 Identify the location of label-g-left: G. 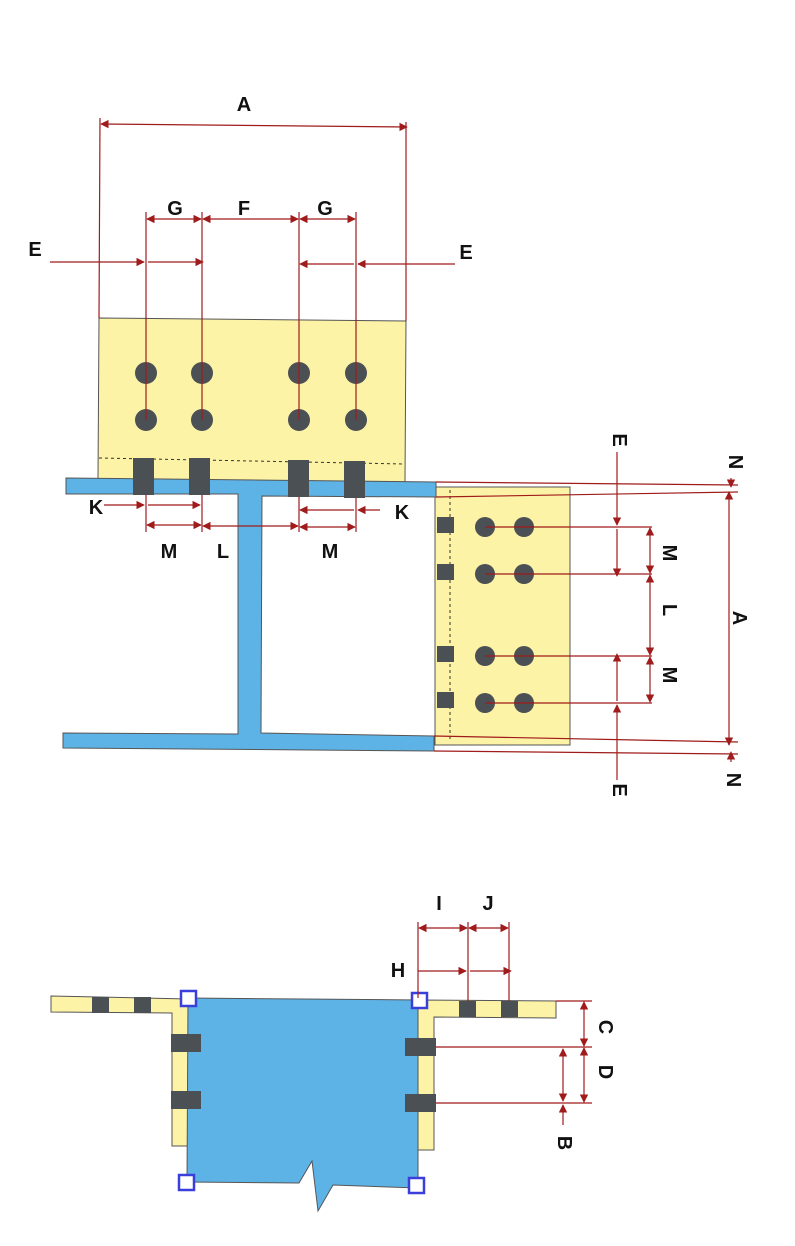
(175, 209).